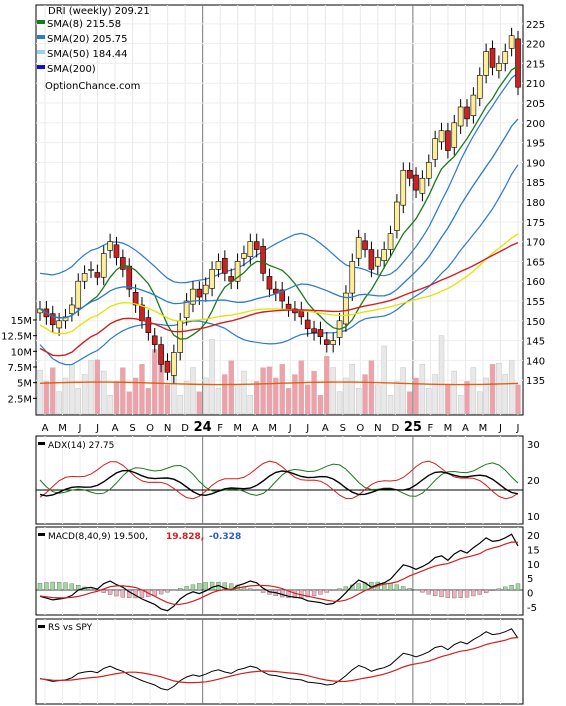  Describe the element at coordinates (535, 302) in the screenshot. I see `price-tick-155: 155` at that location.